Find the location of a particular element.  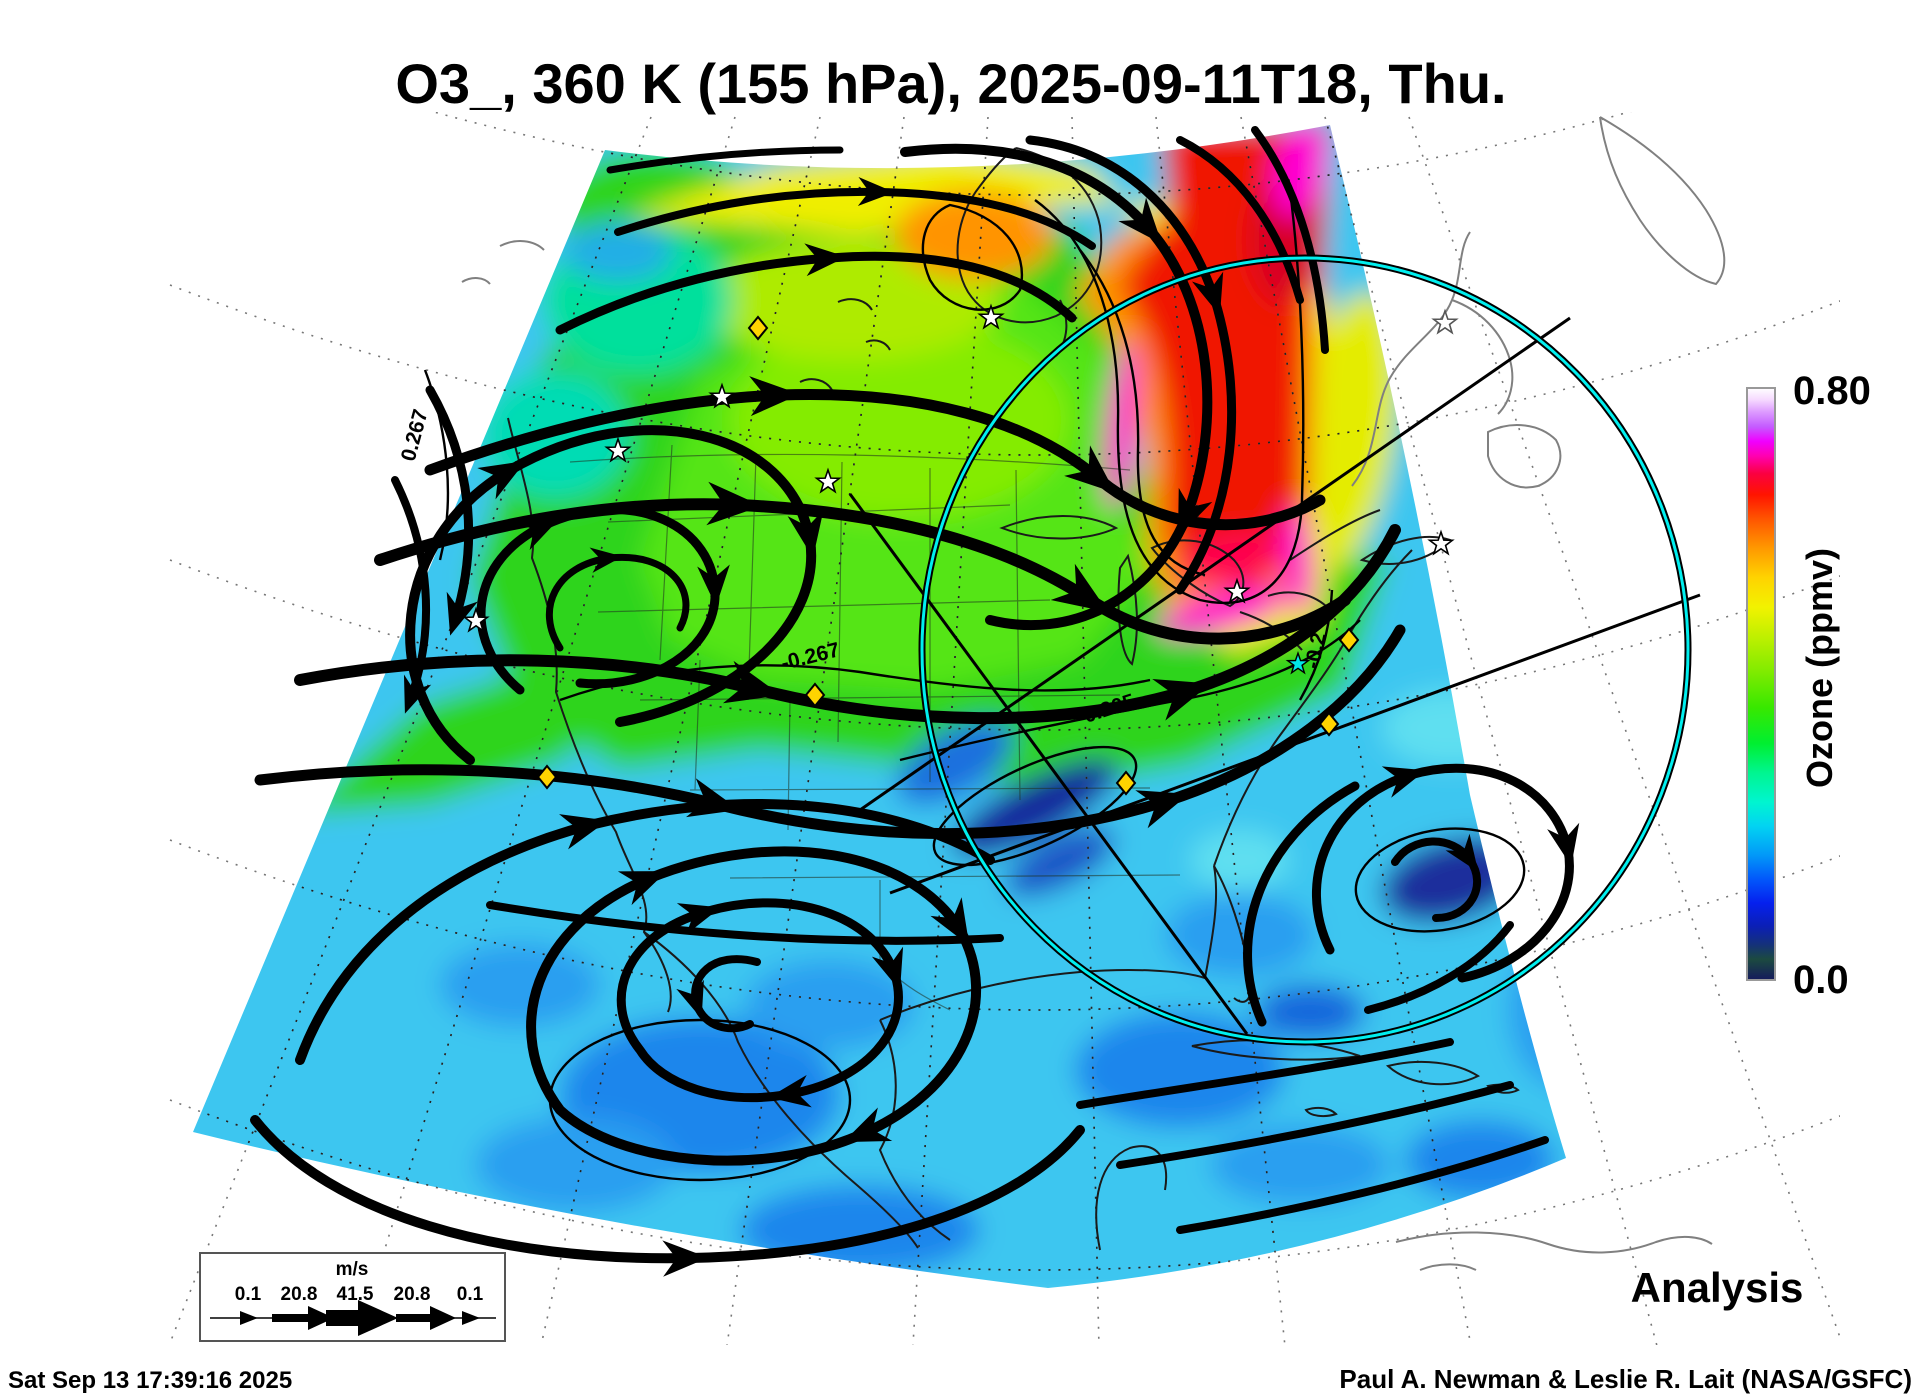

colorbar: 0.80 0.0 Ozone (ppmv) is located at coordinates (1808, 685).